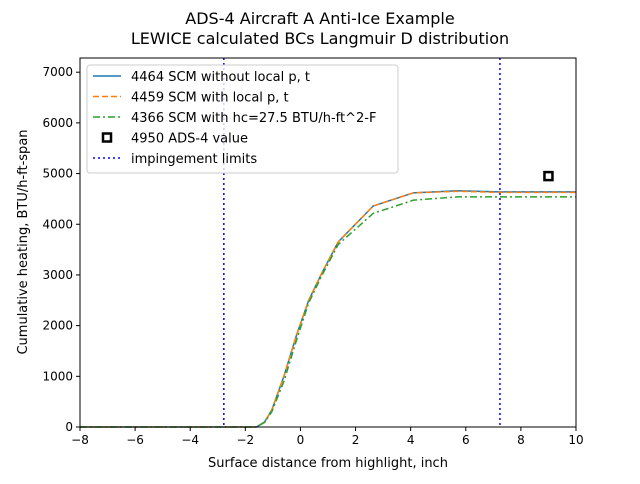  What do you see at coordinates (210, 98) in the screenshot?
I see `legend-label-1: 4459 SCM with local p, t` at bounding box center [210, 98].